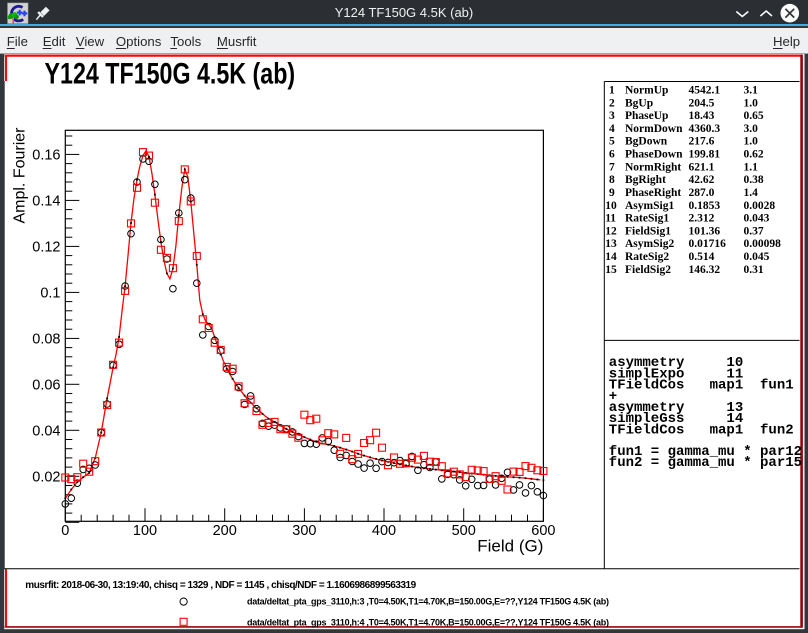  Describe the element at coordinates (754, 116) in the screenshot. I see `svg-text: 0.65` at that location.